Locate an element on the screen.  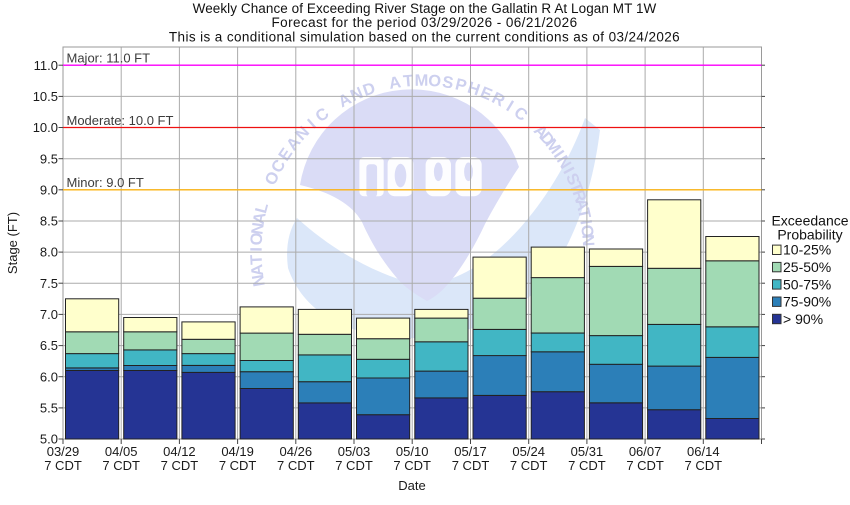
svg-text: 05/03 is located at coordinates (354, 451).